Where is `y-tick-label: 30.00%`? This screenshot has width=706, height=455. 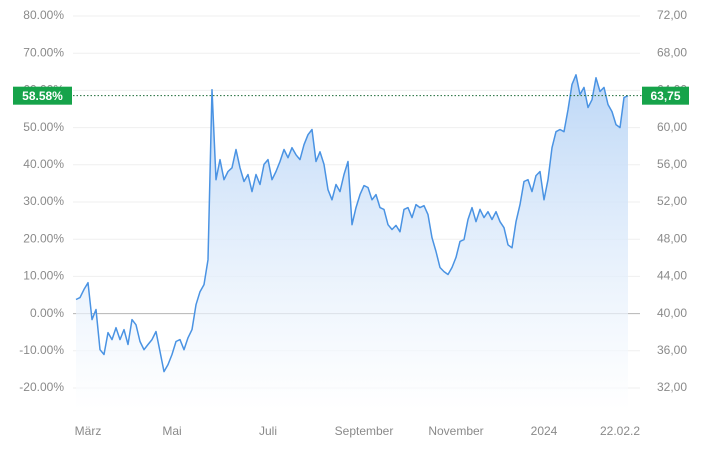
y-tick-label: 30.00% is located at coordinates (43, 201).